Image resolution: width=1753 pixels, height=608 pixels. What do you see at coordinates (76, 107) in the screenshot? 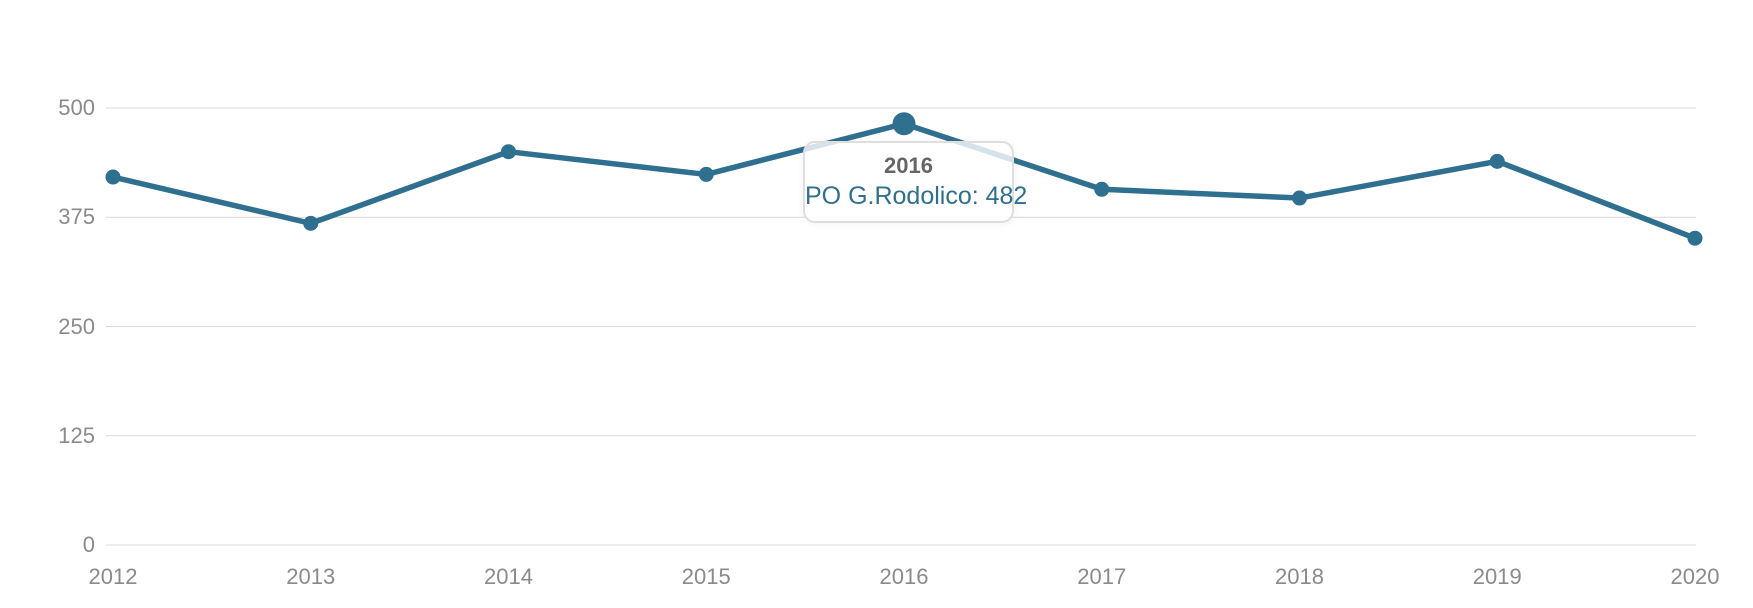
I see `y-axis-tick-label: 500` at bounding box center [76, 107].